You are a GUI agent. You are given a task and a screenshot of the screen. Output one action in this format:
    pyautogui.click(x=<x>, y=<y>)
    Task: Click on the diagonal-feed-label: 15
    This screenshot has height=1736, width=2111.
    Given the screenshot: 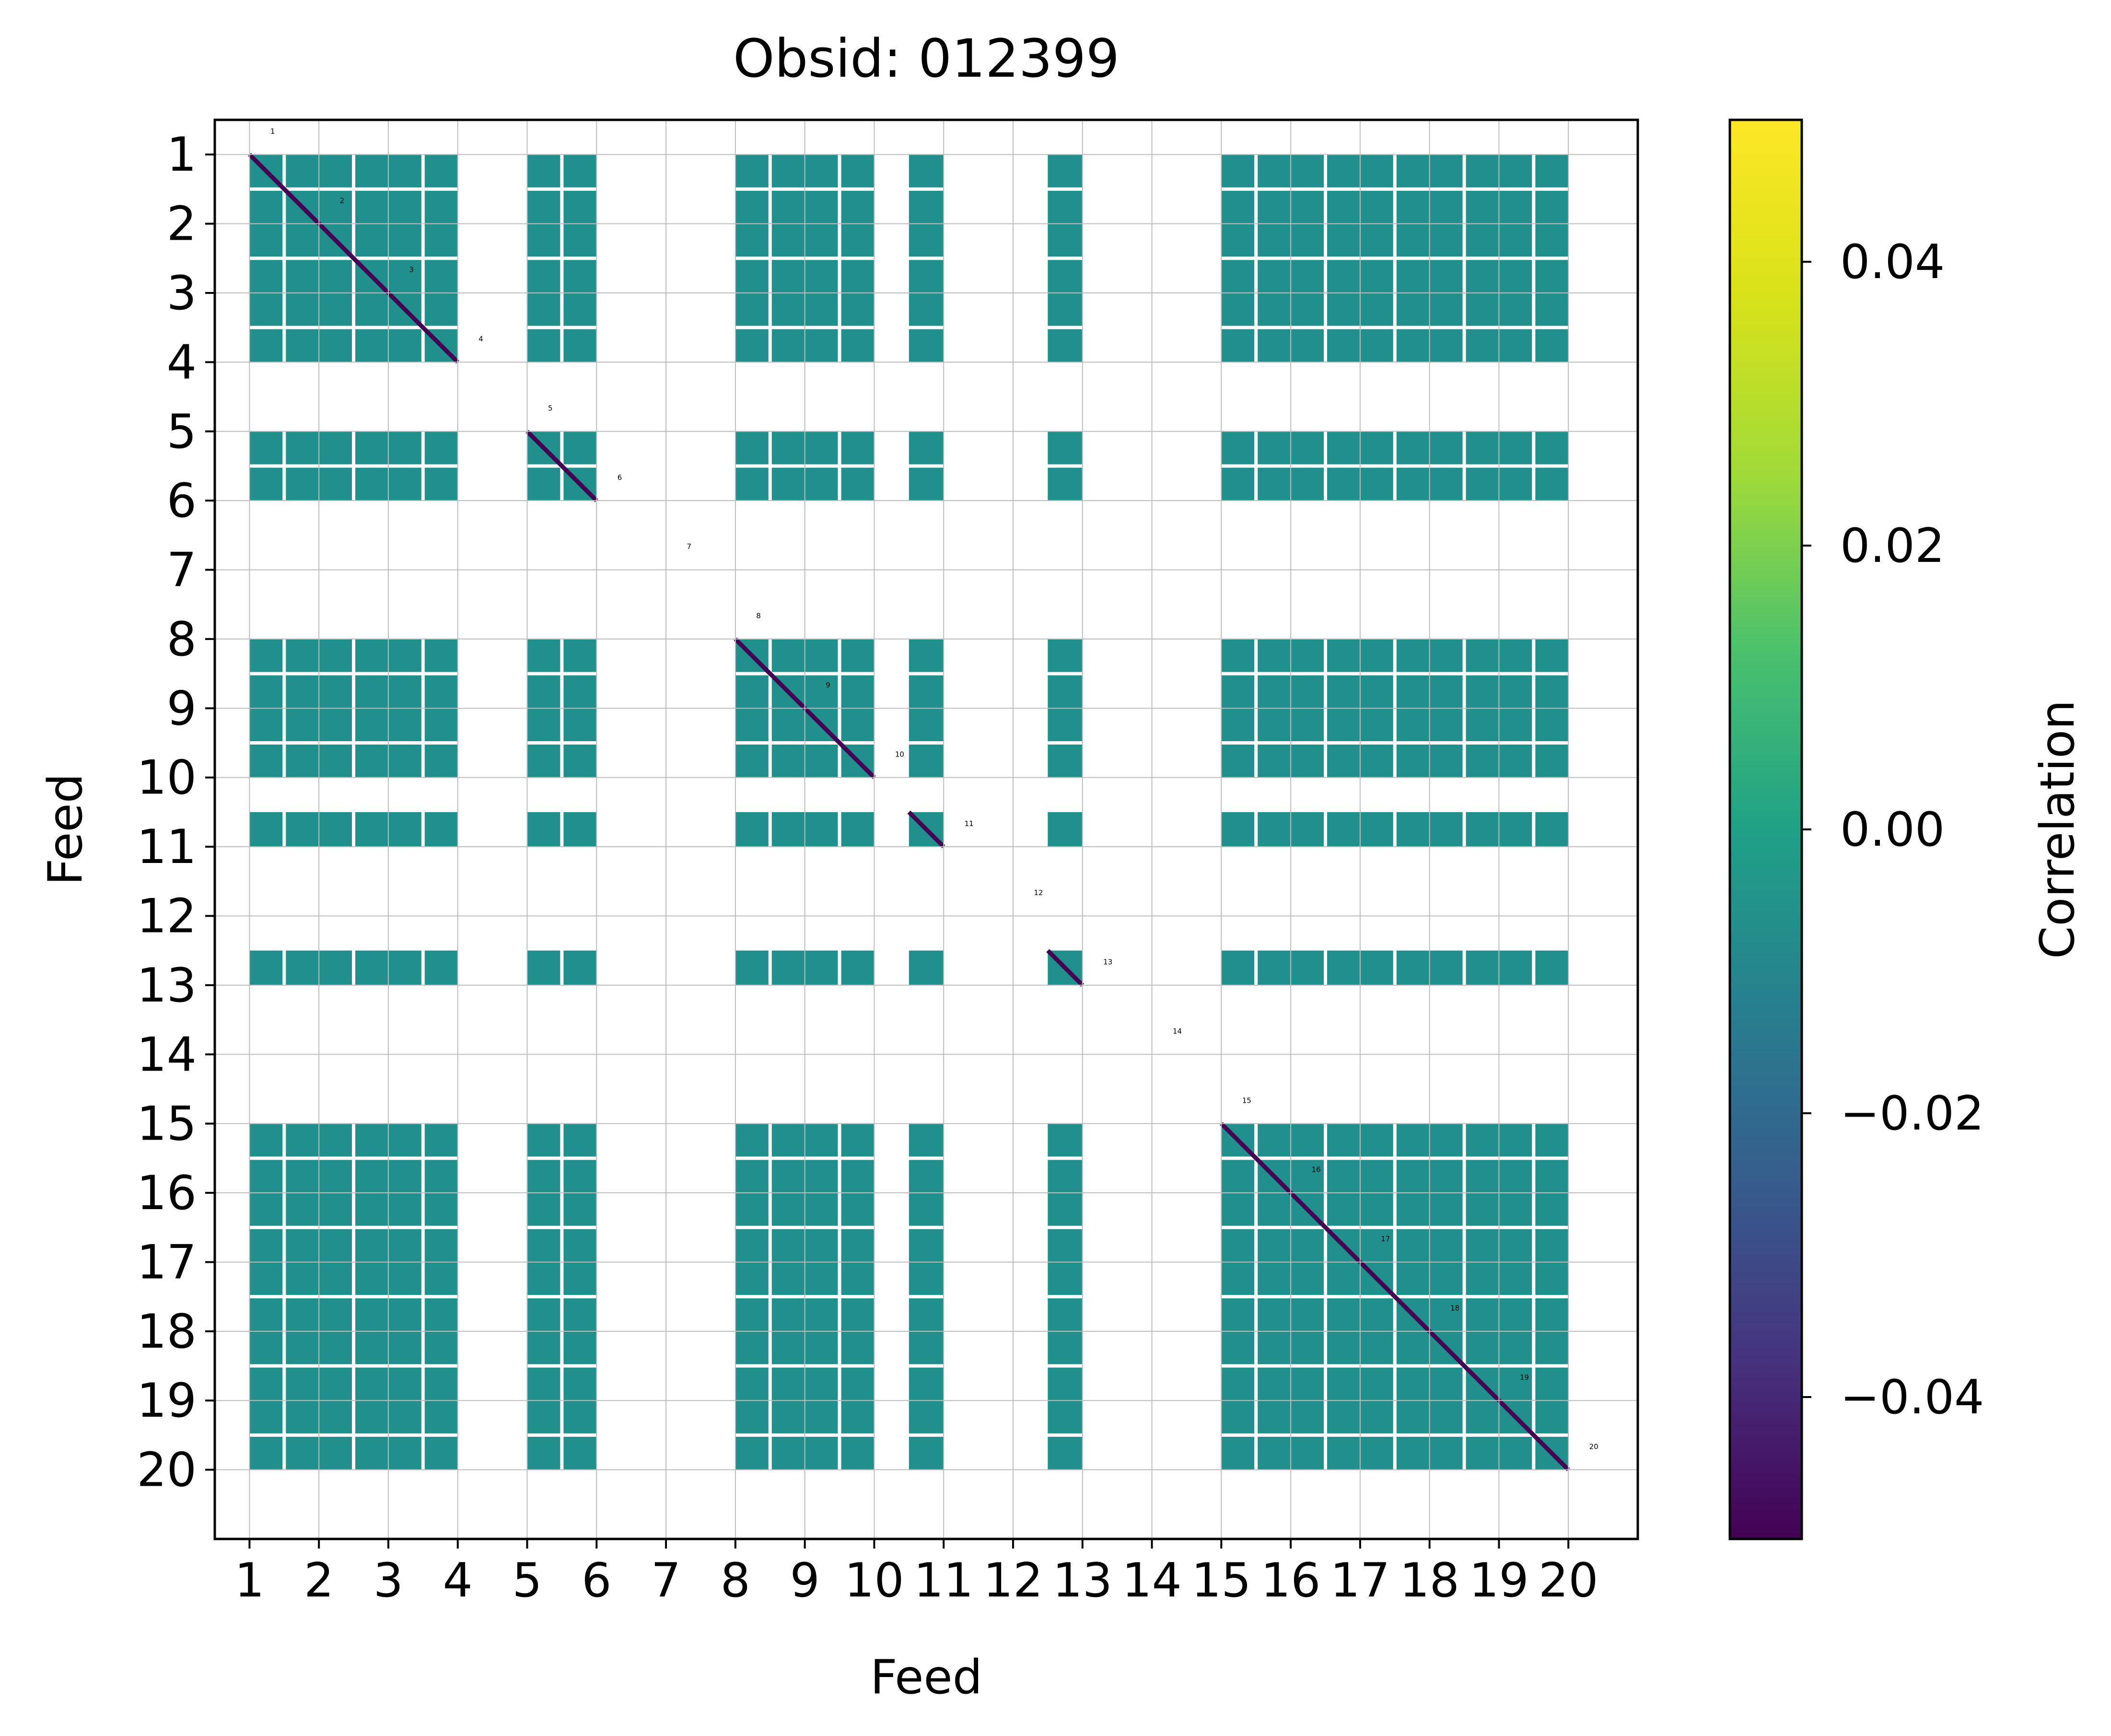 What is the action you would take?
    pyautogui.click(x=1246, y=1100)
    